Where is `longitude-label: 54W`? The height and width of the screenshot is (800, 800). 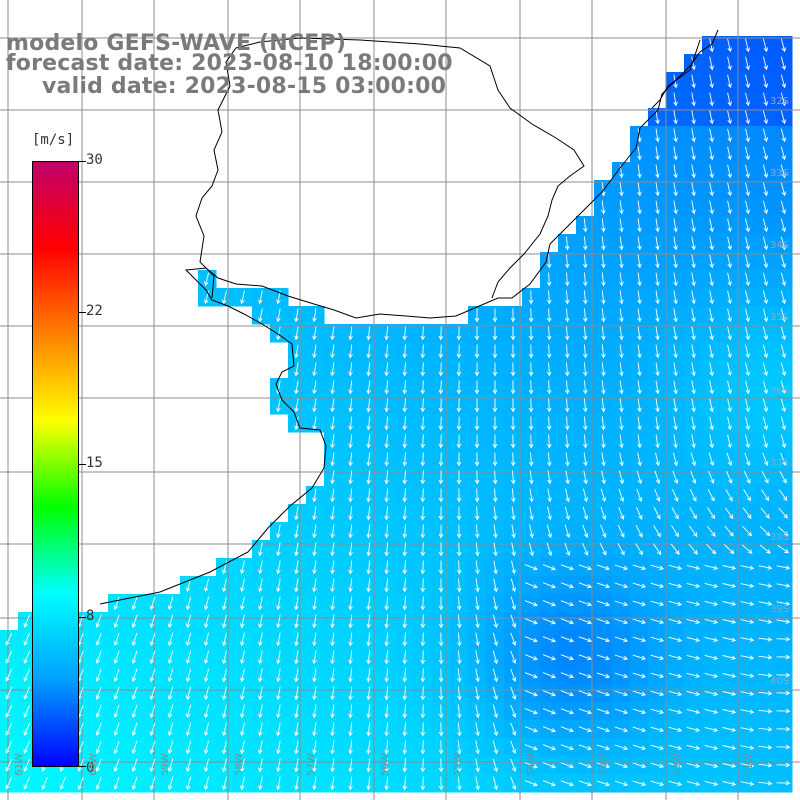
longitude-label: 54W is located at coordinates (531, 764).